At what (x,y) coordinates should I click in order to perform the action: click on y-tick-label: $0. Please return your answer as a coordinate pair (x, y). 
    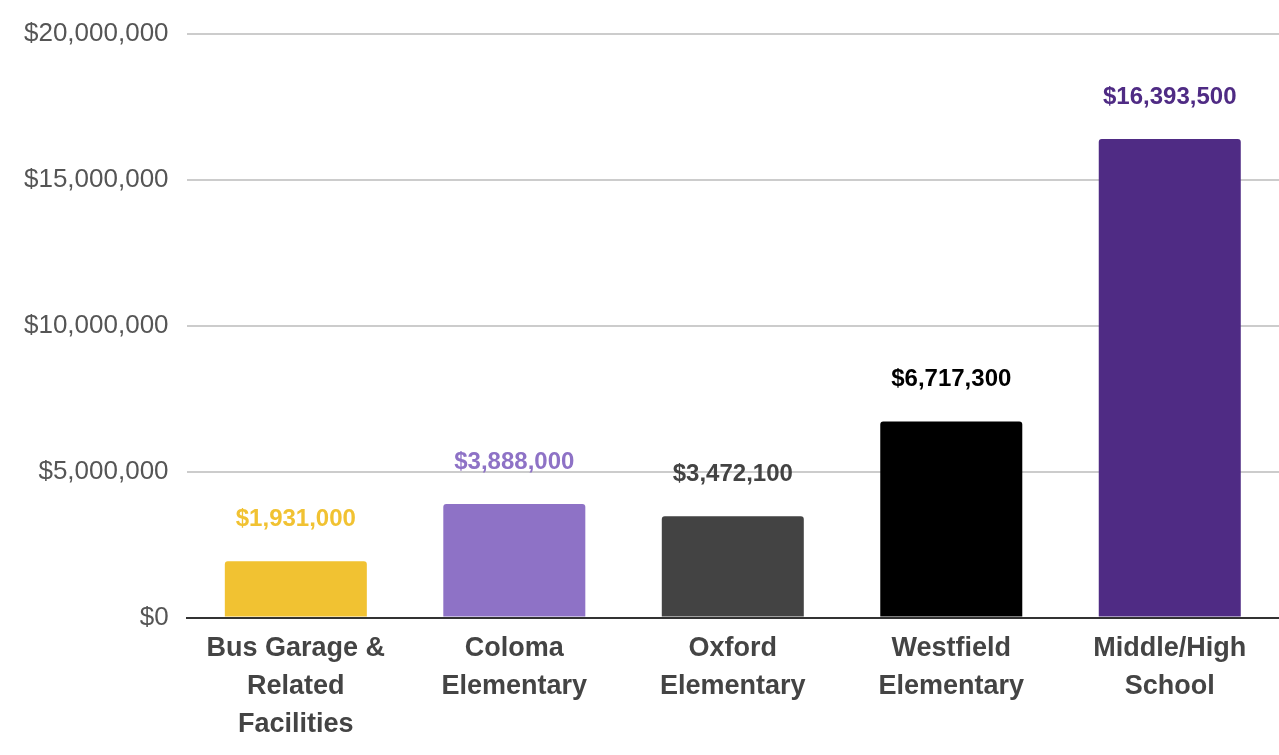
    Looking at the image, I should click on (154, 615).